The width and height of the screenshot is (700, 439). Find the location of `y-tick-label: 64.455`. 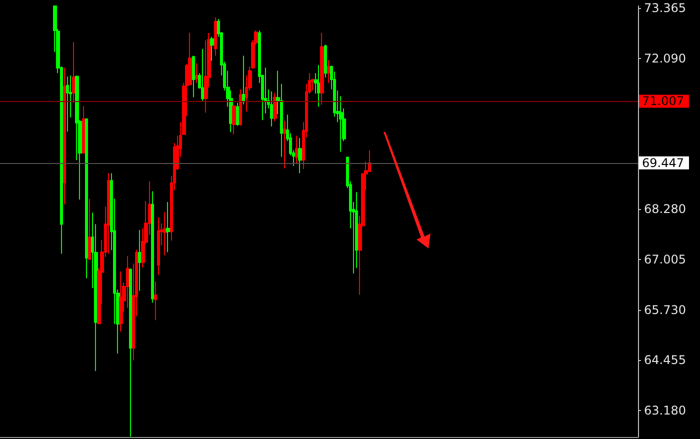

y-tick-label: 64.455 is located at coordinates (665, 360).